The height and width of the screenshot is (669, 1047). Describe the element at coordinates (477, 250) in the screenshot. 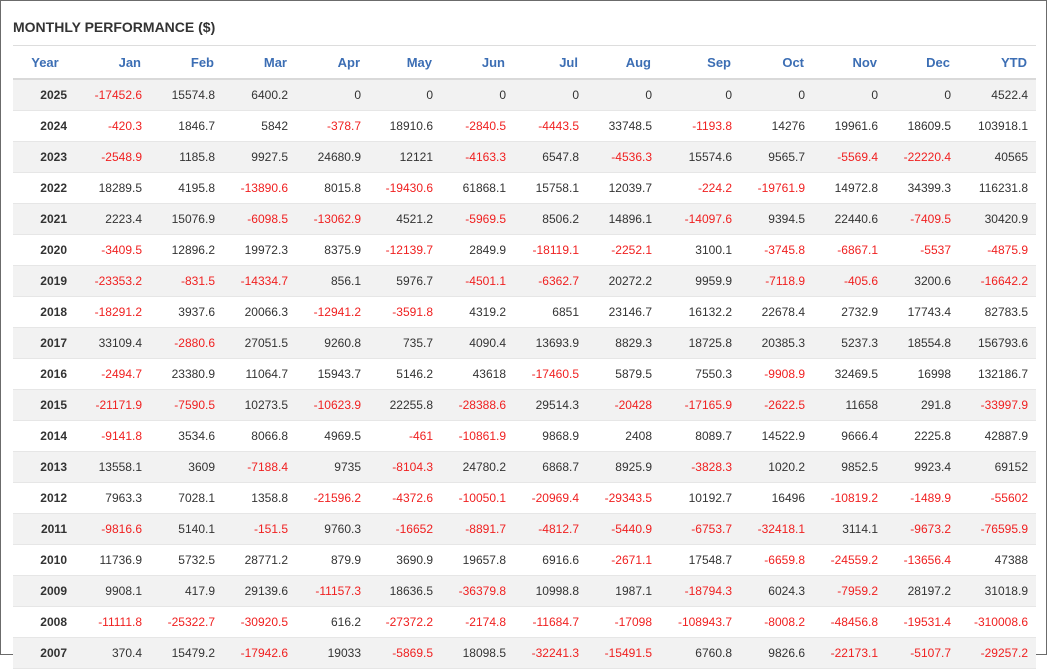

I see `value-cell-jun: 2849.9` at that location.